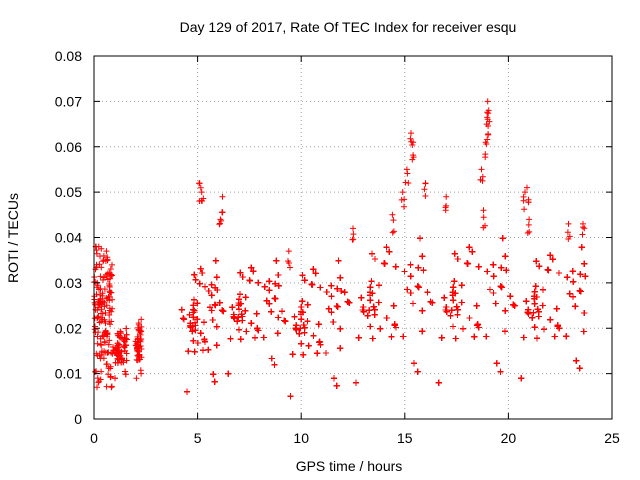 The width and height of the screenshot is (640, 480). I want to click on y-tick-label: 0.06, so click(68, 147).